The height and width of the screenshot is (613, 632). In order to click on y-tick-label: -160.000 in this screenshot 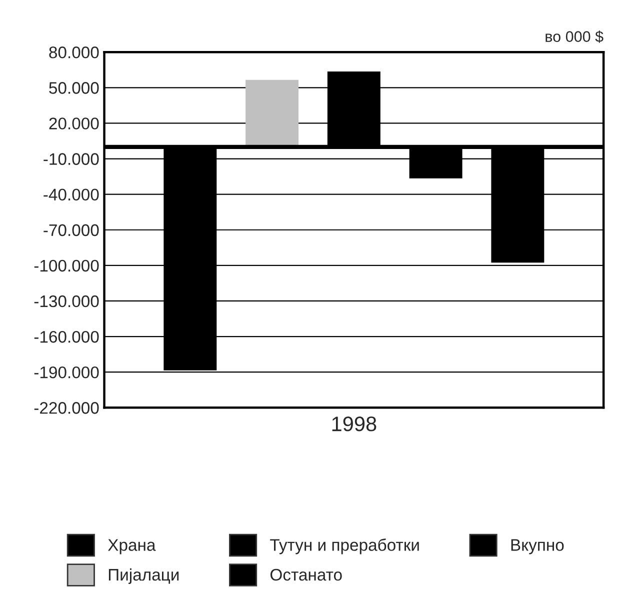, I will do `click(66, 336)`.